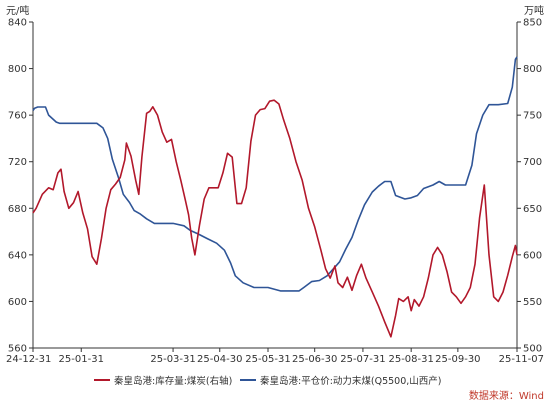  I want to click on legend: 秦皇岛港:库存量:煤炭(右轴) 秦皇岛港:平仓价:动力末煤(Q5500,山西产), so click(268, 381).